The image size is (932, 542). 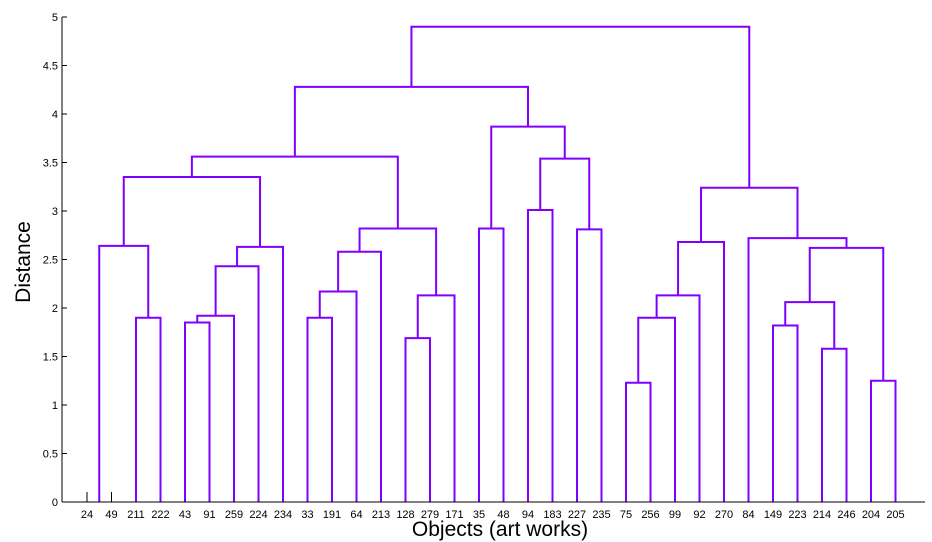 What do you see at coordinates (405, 515) in the screenshot?
I see `leaf-label: 128` at bounding box center [405, 515].